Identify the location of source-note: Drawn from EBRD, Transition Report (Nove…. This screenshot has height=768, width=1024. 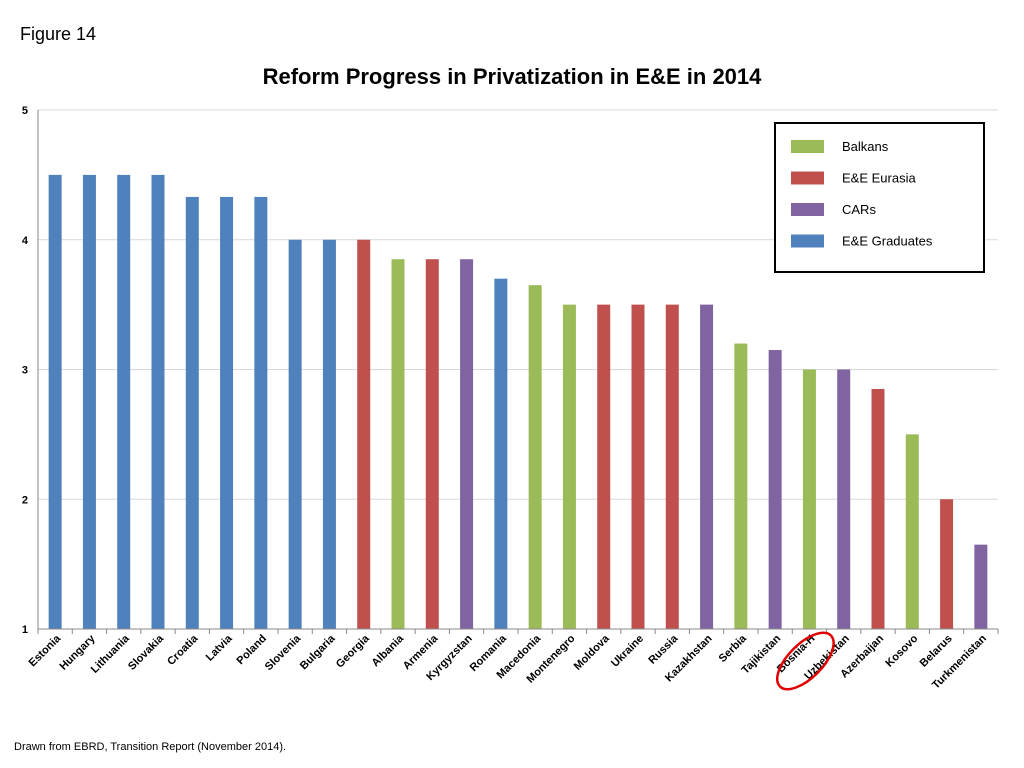
(150, 747).